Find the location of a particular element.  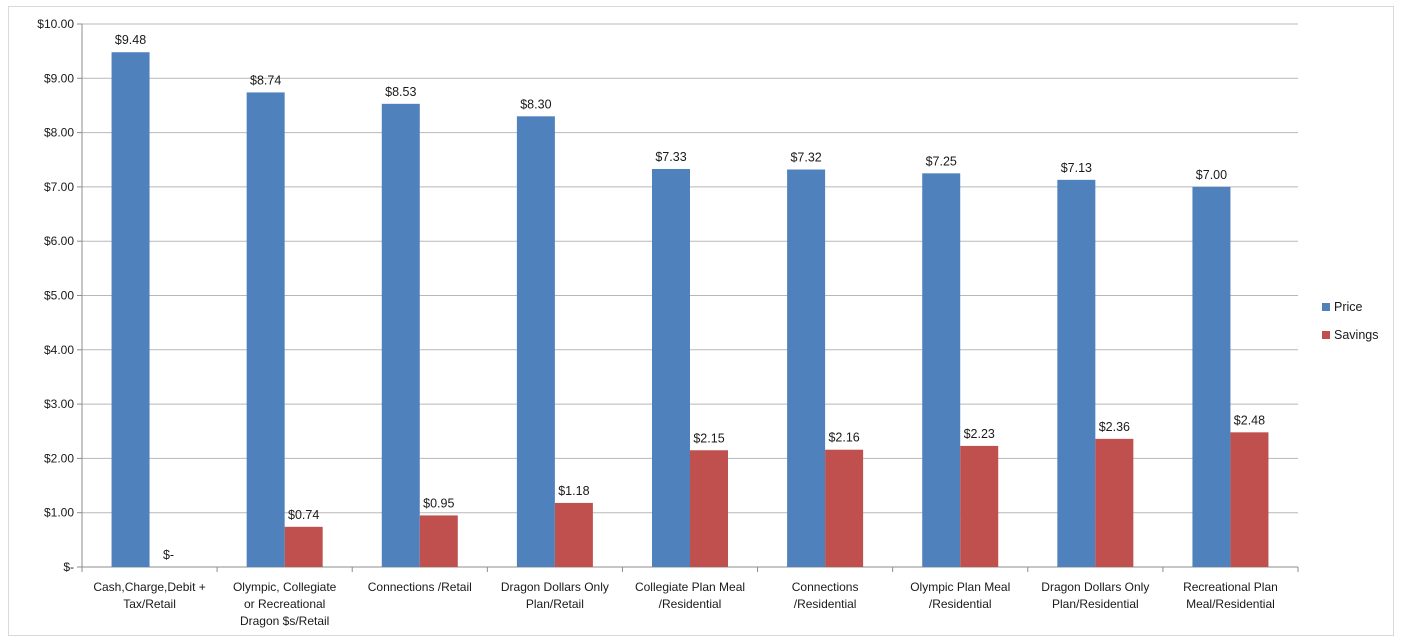

legend-swatch-price is located at coordinates (1326, 307).